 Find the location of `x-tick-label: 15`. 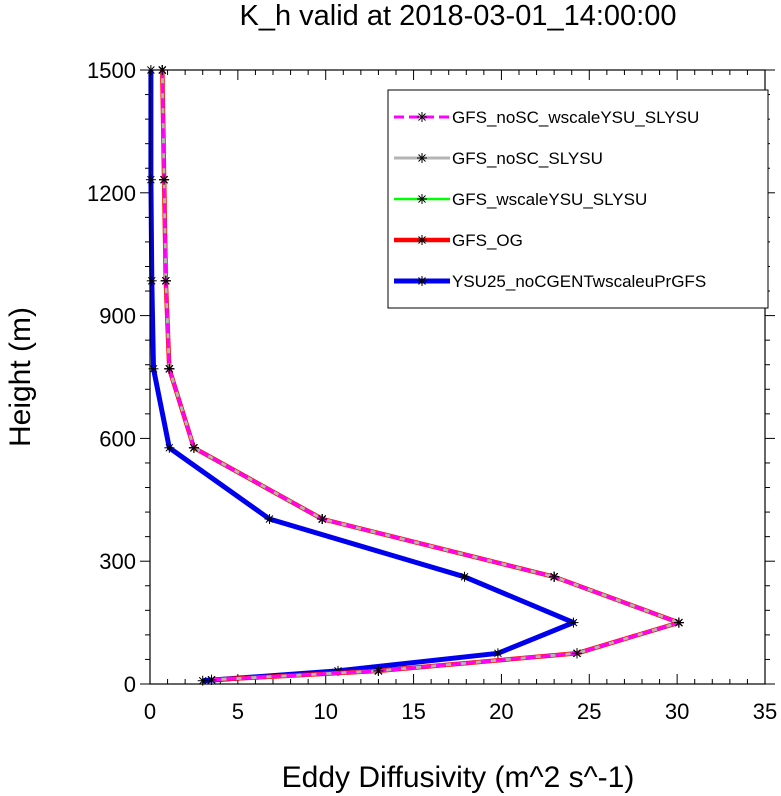

x-tick-label: 15 is located at coordinates (413, 711).